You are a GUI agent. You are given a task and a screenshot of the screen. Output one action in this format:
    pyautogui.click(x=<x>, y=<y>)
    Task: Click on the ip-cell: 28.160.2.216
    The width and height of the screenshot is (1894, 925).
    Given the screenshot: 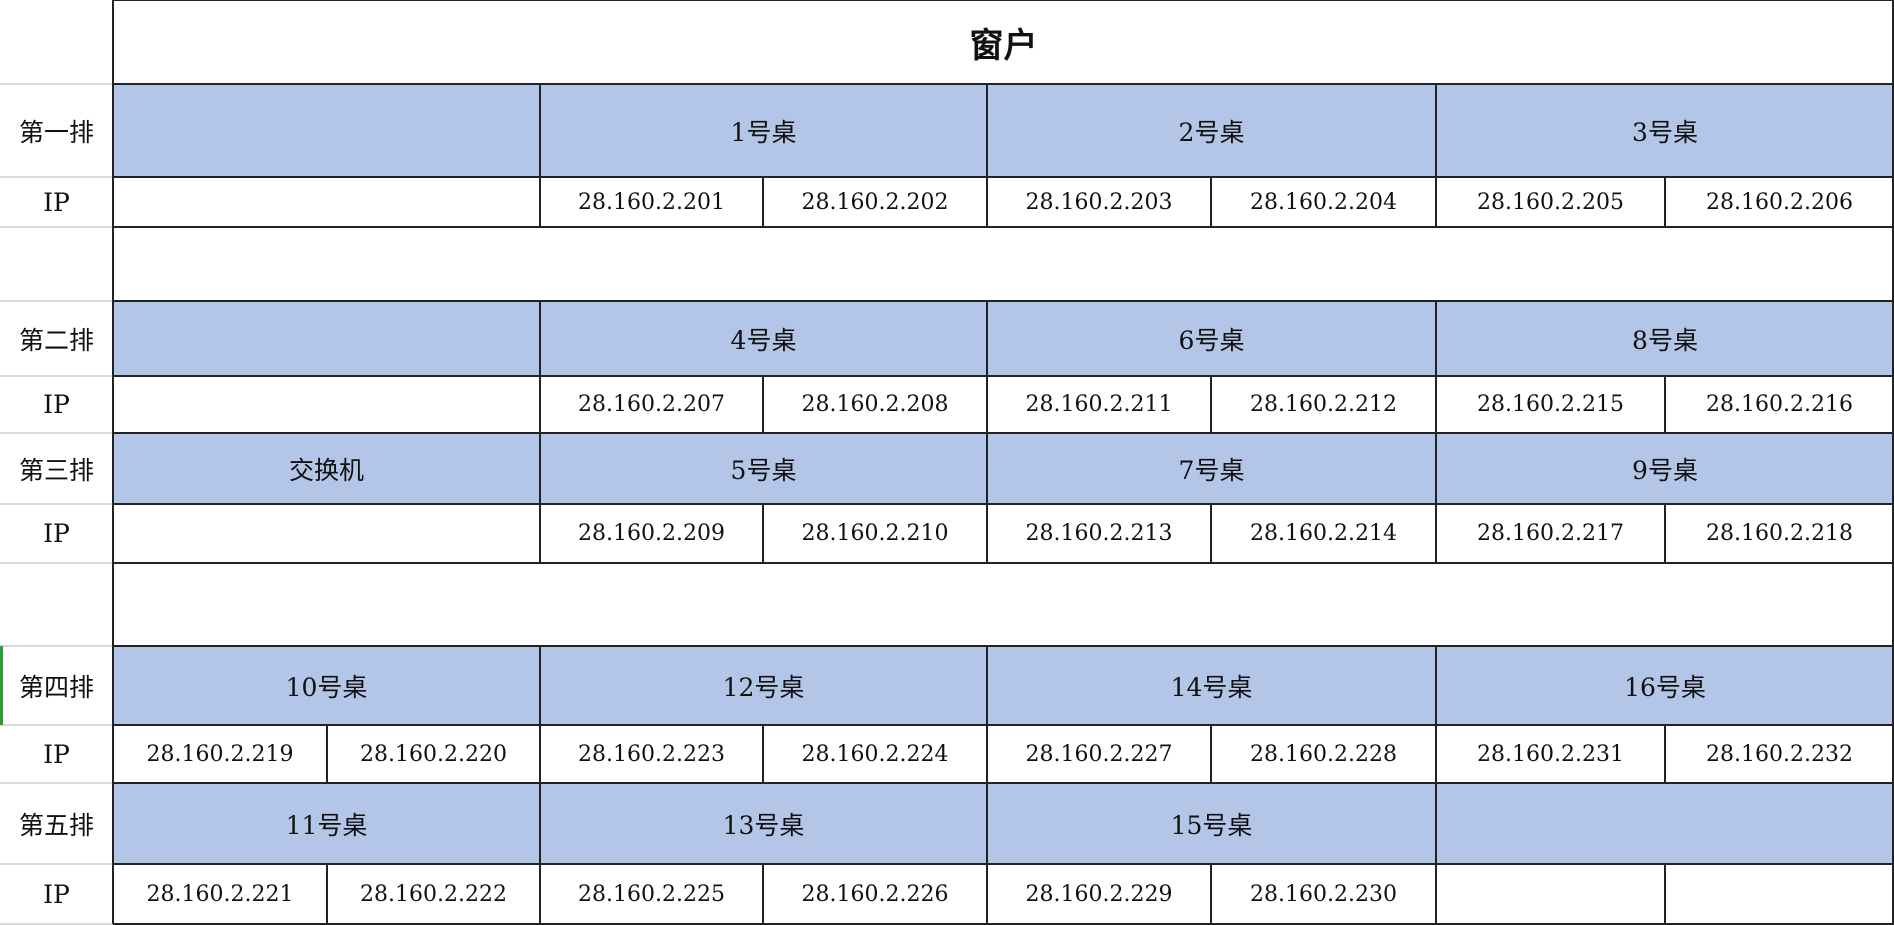 What is the action you would take?
    pyautogui.click(x=1779, y=404)
    